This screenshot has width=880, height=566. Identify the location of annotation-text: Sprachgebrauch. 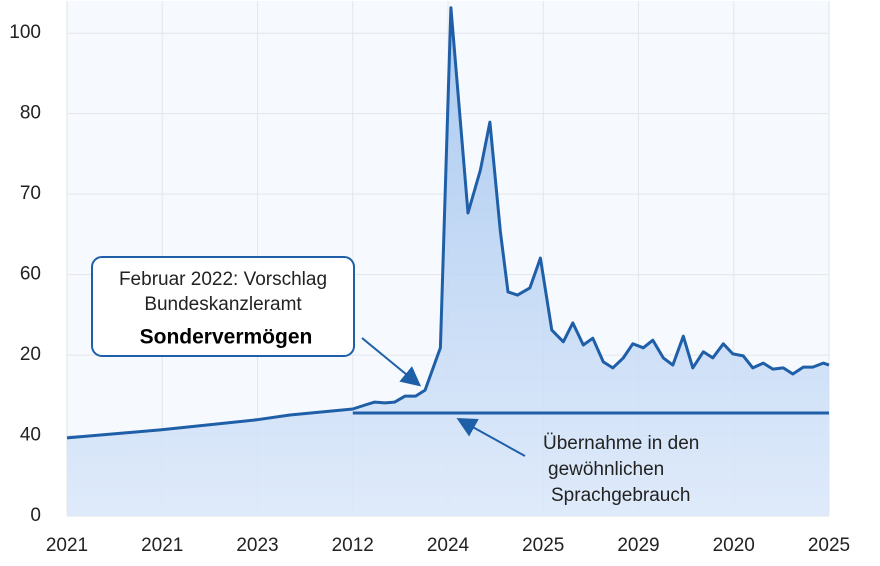
(620, 495).